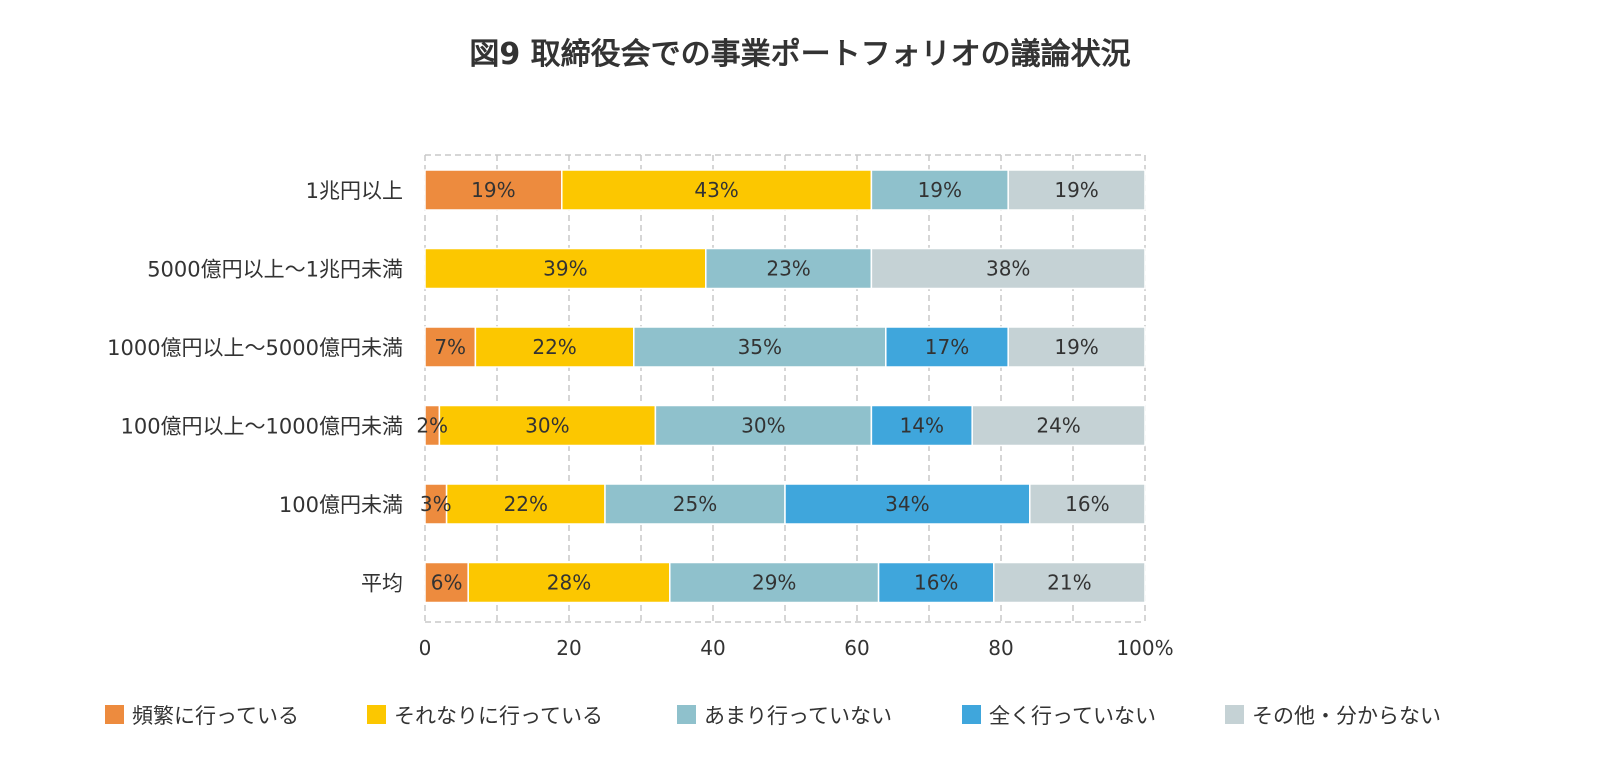  Describe the element at coordinates (1000, 648) in the screenshot. I see `x-tick-label: 80` at that location.